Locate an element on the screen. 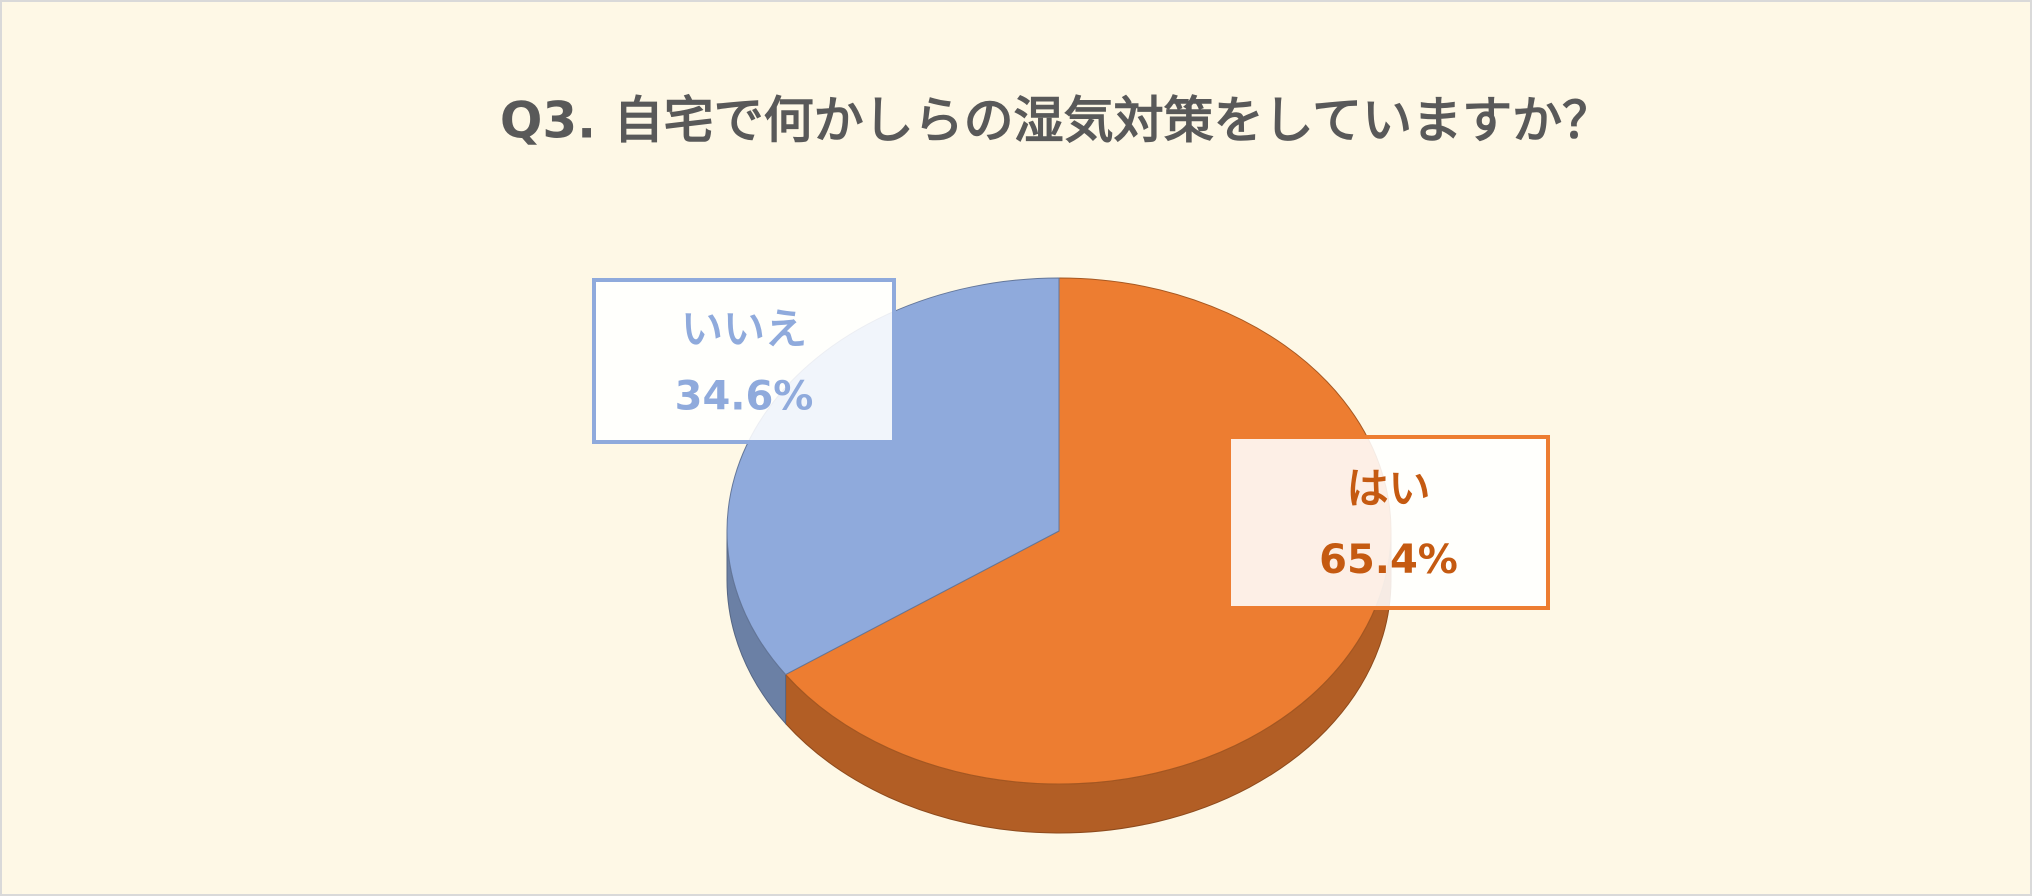 Image resolution: width=2032 pixels, height=896 pixels. value-label: 34.6% is located at coordinates (744, 396).